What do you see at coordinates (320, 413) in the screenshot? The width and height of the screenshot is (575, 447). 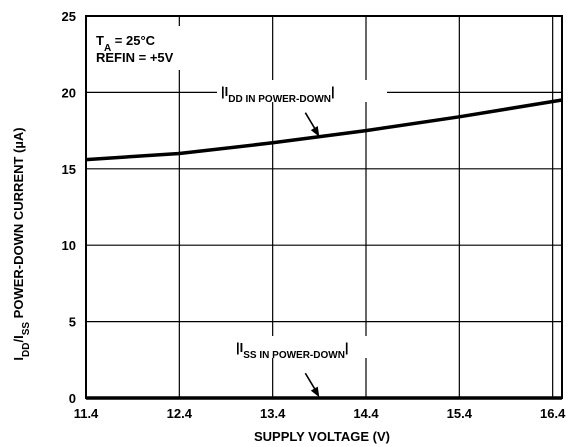 I see `x-ticks: 11.4 12.4 13.4 14.4 15.4 16.4` at bounding box center [320, 413].